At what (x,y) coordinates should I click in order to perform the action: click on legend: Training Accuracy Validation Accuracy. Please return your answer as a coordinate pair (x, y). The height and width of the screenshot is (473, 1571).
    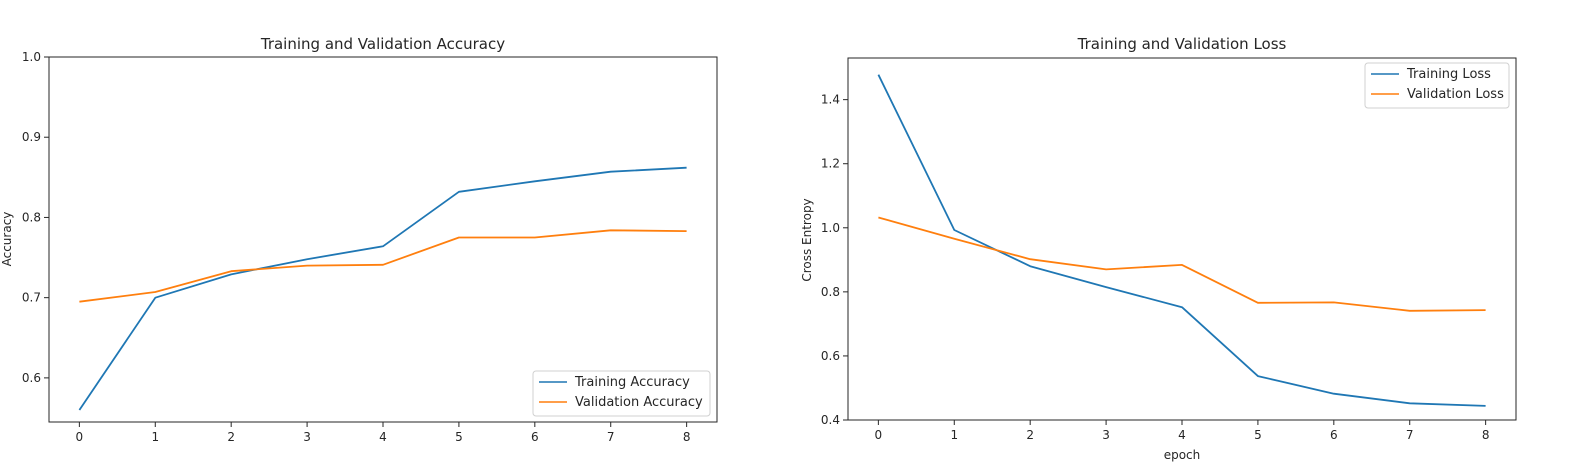
    Looking at the image, I should click on (621, 393).